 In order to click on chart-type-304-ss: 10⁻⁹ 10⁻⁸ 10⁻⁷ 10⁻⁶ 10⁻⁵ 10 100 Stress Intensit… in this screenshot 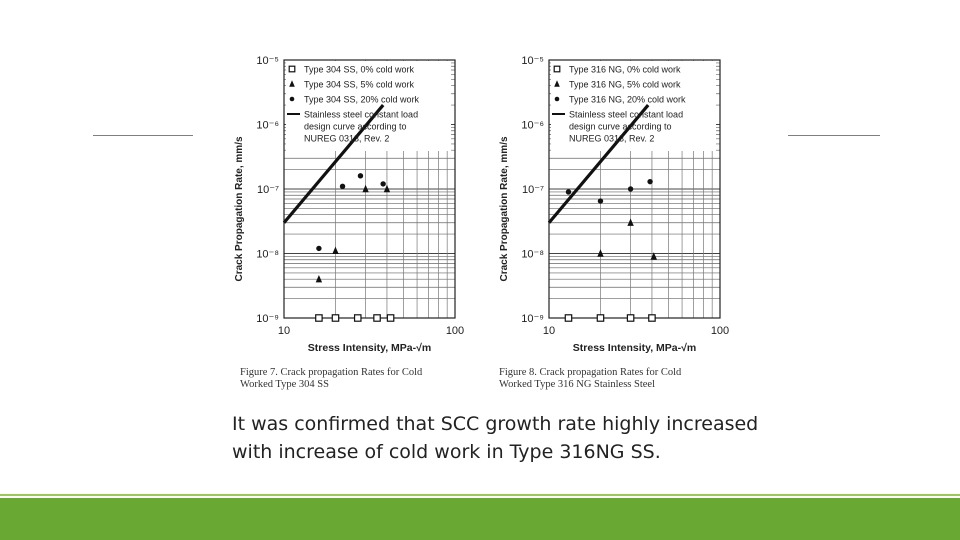, I will do `click(349, 204)`.